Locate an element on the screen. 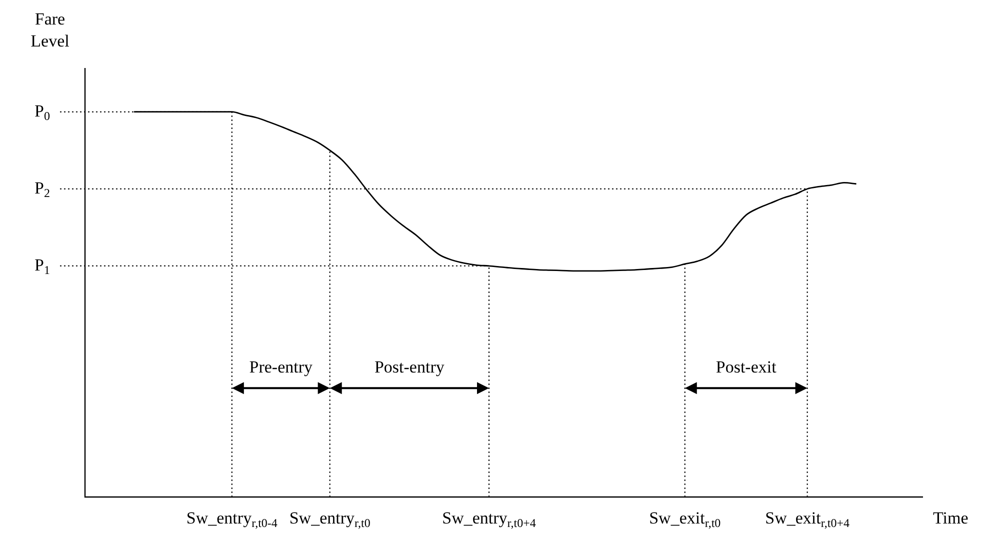 The height and width of the screenshot is (545, 986). y-axis-title: Fare Level is located at coordinates (50, 29).